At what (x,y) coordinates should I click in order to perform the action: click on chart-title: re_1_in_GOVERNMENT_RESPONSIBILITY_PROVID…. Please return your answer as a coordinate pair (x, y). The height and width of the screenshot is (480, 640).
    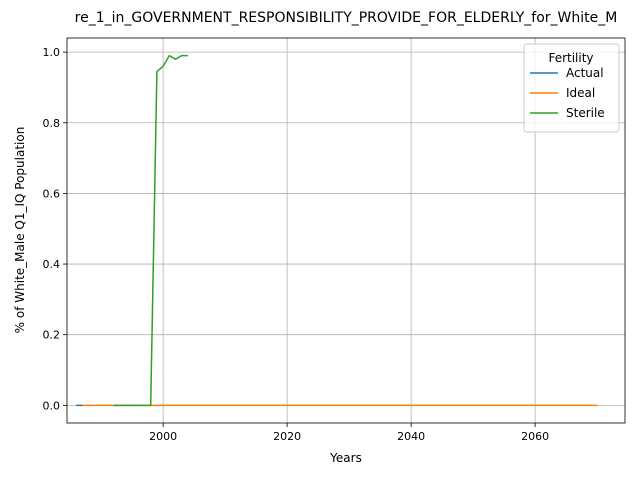
    Looking at the image, I should click on (346, 18).